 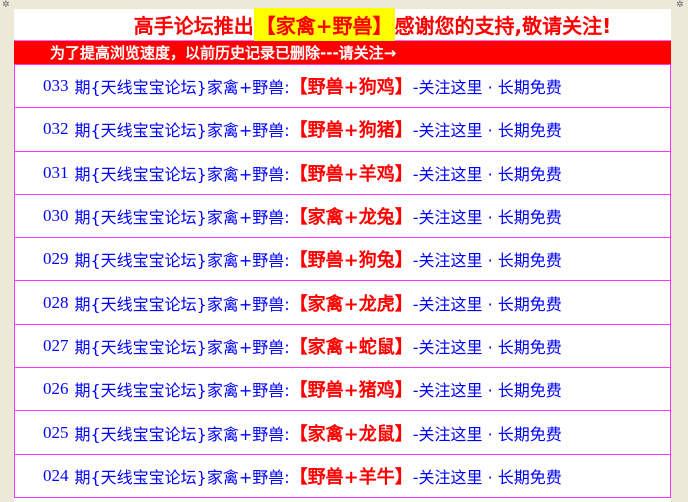 I want to click on notice-bar: 为了提高浏览速度，以前历史记录已删除---请关注→, so click(x=342, y=52).